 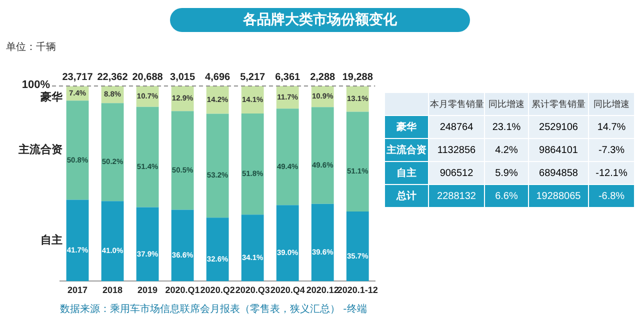 What do you see at coordinates (406, 196) in the screenshot?
I see `category-label: 总计` at bounding box center [406, 196].